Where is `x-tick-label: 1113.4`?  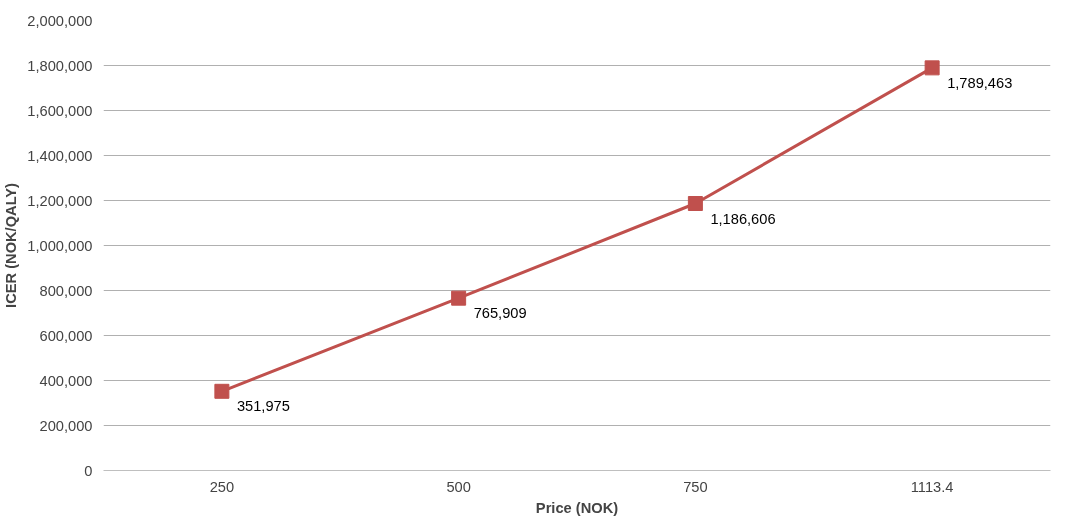 x-tick-label: 1113.4 is located at coordinates (932, 486).